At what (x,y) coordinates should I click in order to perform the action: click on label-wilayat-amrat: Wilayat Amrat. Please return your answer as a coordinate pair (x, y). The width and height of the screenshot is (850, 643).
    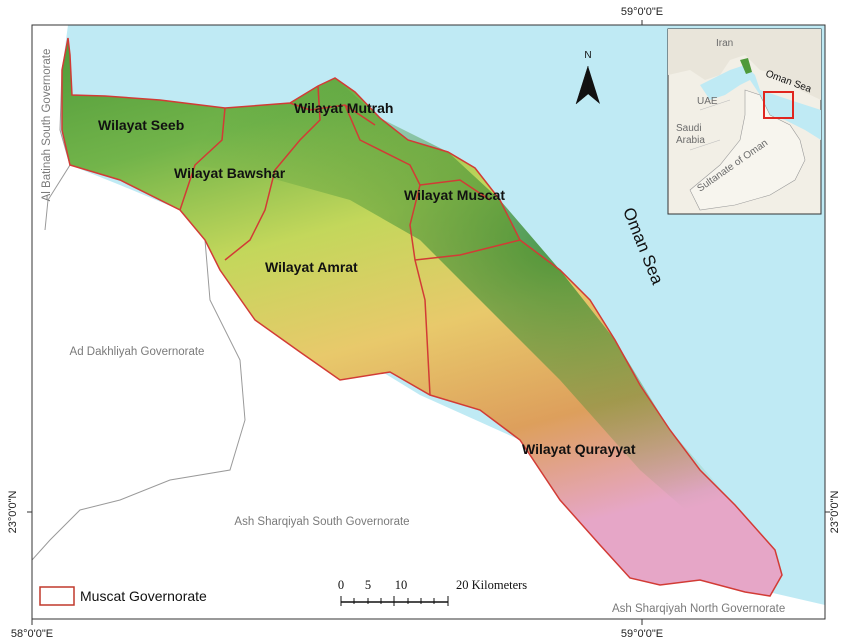
    Looking at the image, I should click on (311, 267).